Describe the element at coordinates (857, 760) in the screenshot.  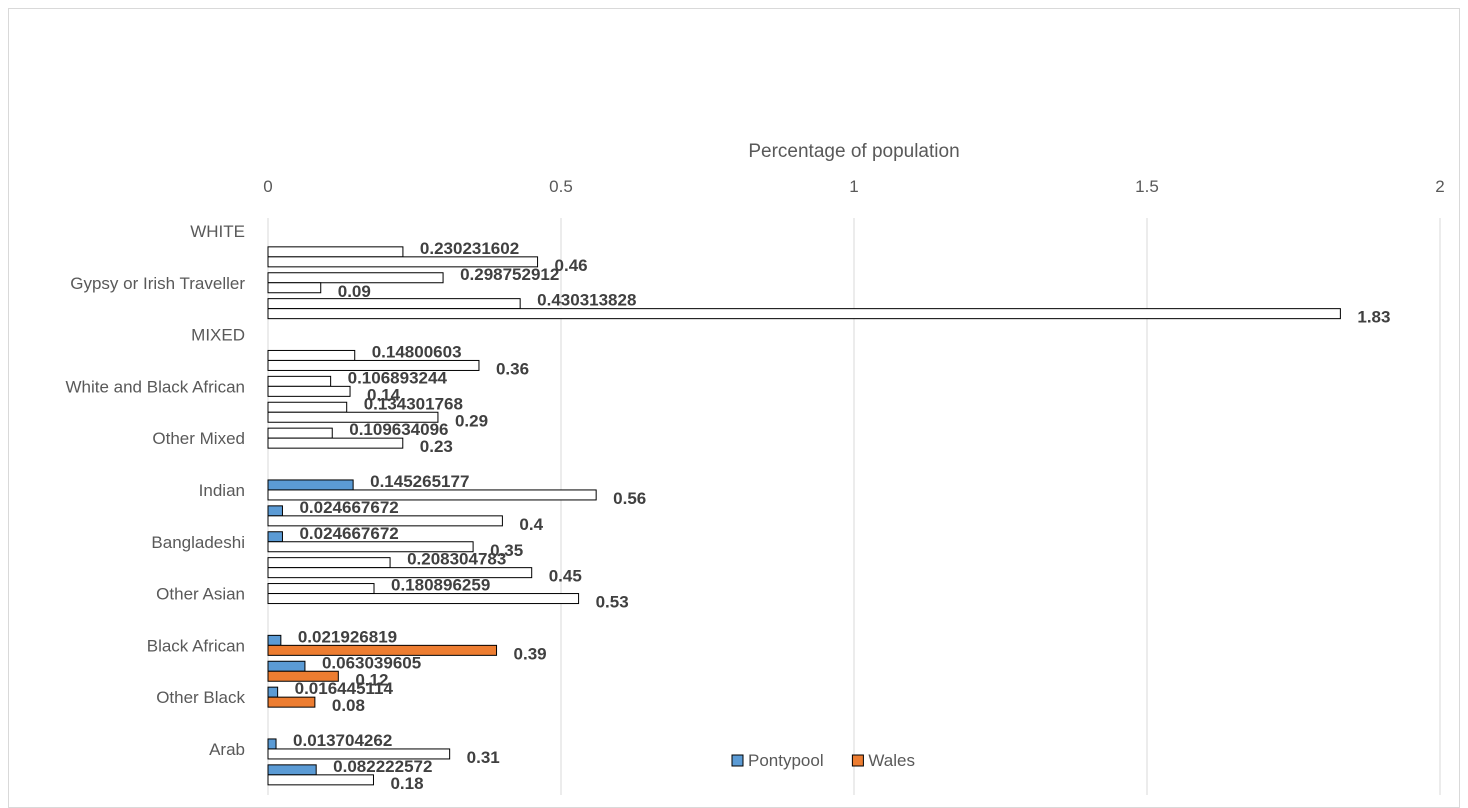
I see `legend-swatch-wales` at that location.